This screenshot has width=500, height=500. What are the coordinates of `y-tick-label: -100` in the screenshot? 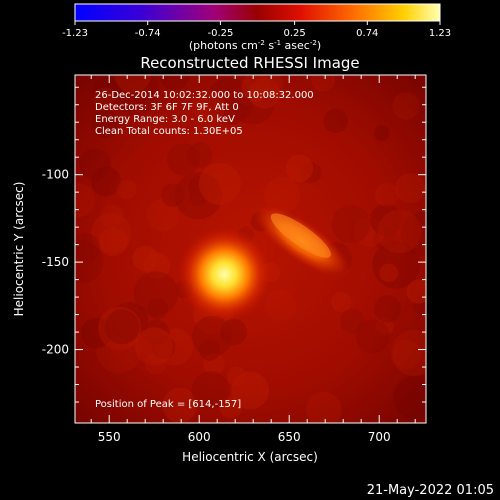 It's located at (55, 175).